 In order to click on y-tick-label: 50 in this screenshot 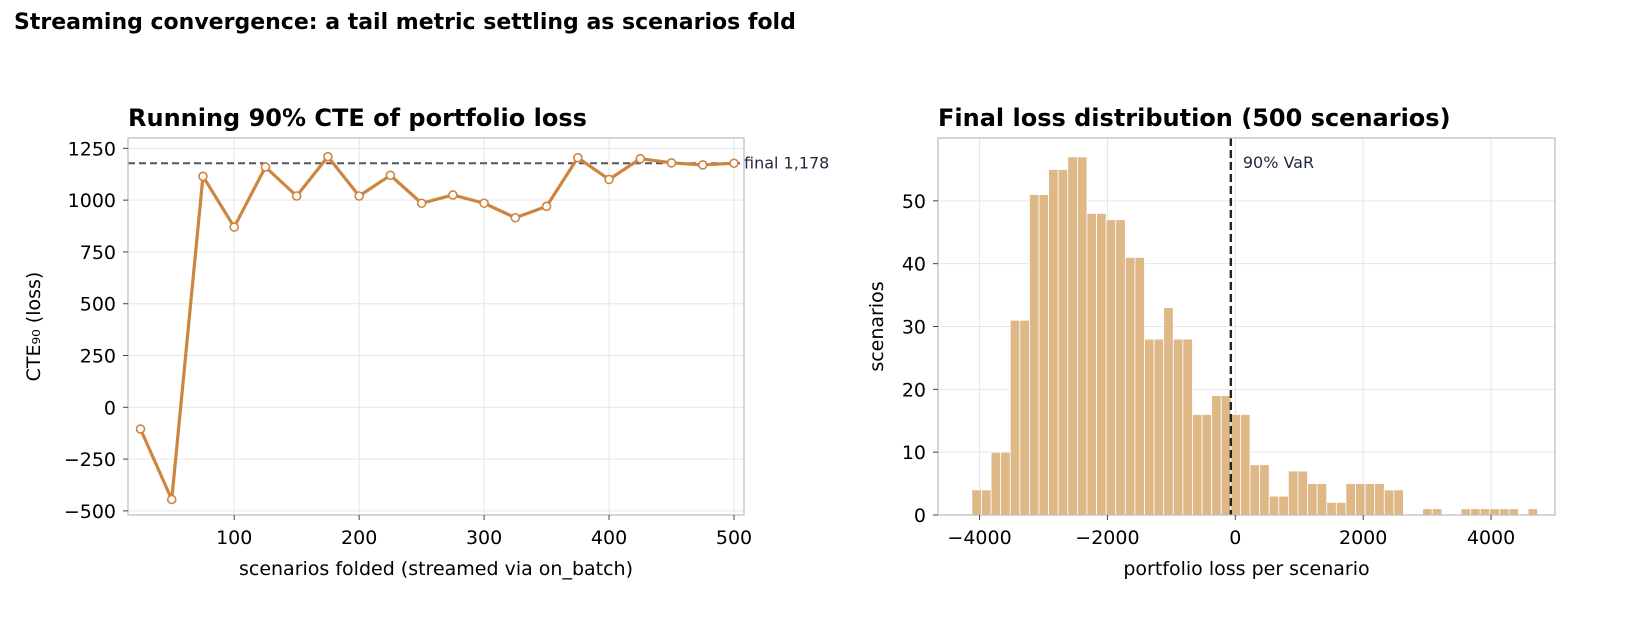, I will do `click(914, 202)`.